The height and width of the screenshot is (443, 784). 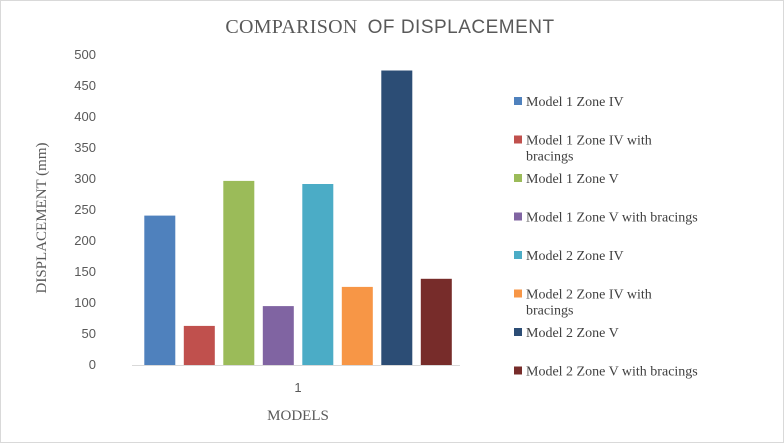 I want to click on y-tick-label: 0, so click(x=92, y=364).